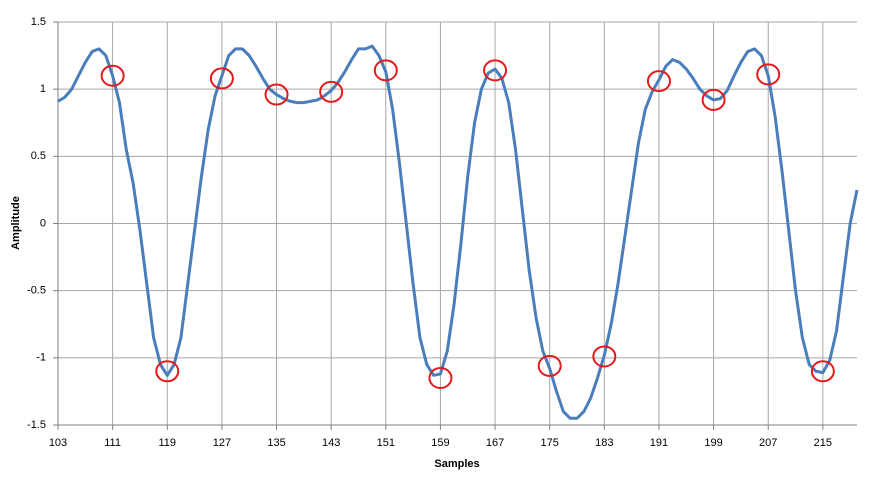  Describe the element at coordinates (440, 443) in the screenshot. I see `x-tick-label: 159` at that location.